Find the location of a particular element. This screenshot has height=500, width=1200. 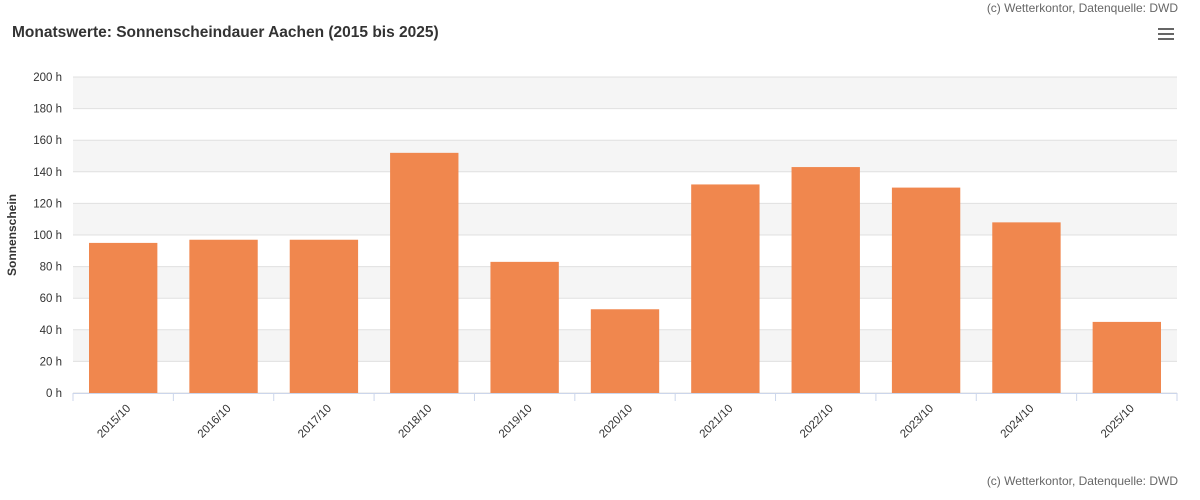

y-tick-label: 0 h is located at coordinates (54, 394).